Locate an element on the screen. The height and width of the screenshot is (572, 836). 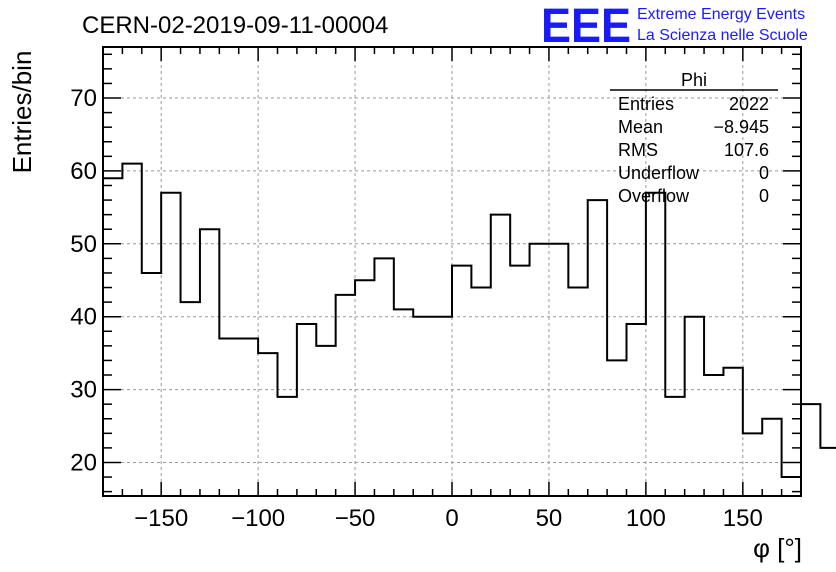
stats-row-label: RMS is located at coordinates (638, 150).